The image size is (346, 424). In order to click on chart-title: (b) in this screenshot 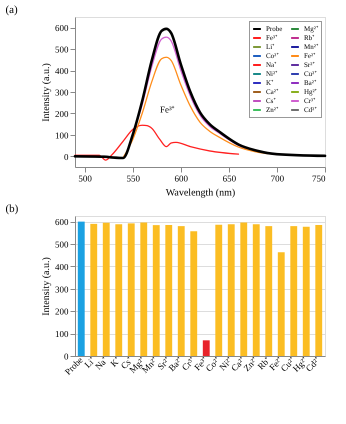, I will do `click(12, 209)`.